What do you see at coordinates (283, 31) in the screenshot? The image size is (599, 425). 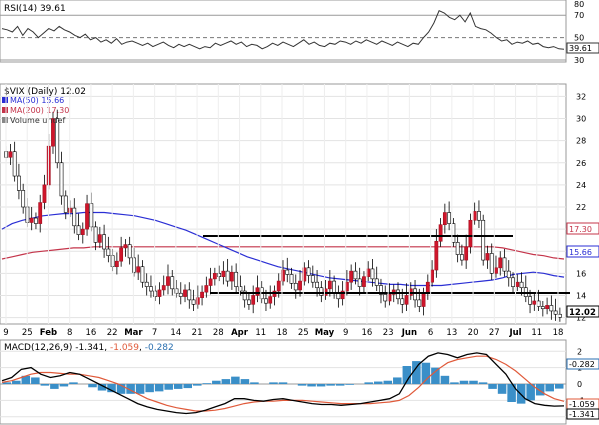 I see `rsi-frame` at bounding box center [283, 31].